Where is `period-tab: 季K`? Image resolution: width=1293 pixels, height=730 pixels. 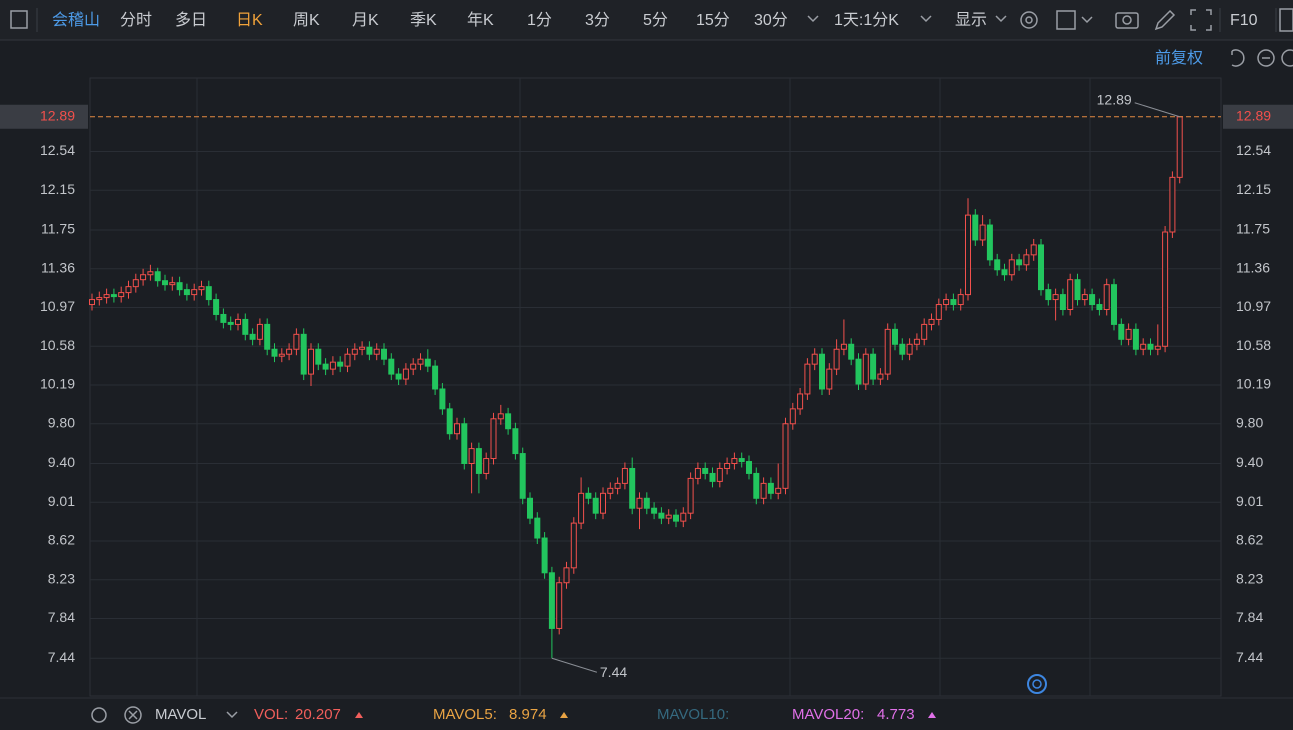 period-tab: 季K is located at coordinates (423, 20).